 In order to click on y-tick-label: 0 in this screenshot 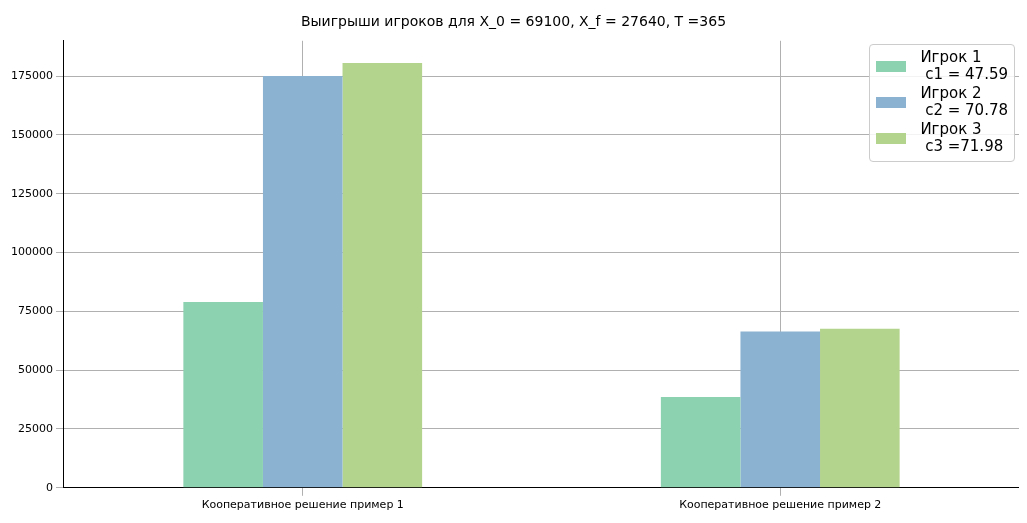, I will do `click(49, 487)`.